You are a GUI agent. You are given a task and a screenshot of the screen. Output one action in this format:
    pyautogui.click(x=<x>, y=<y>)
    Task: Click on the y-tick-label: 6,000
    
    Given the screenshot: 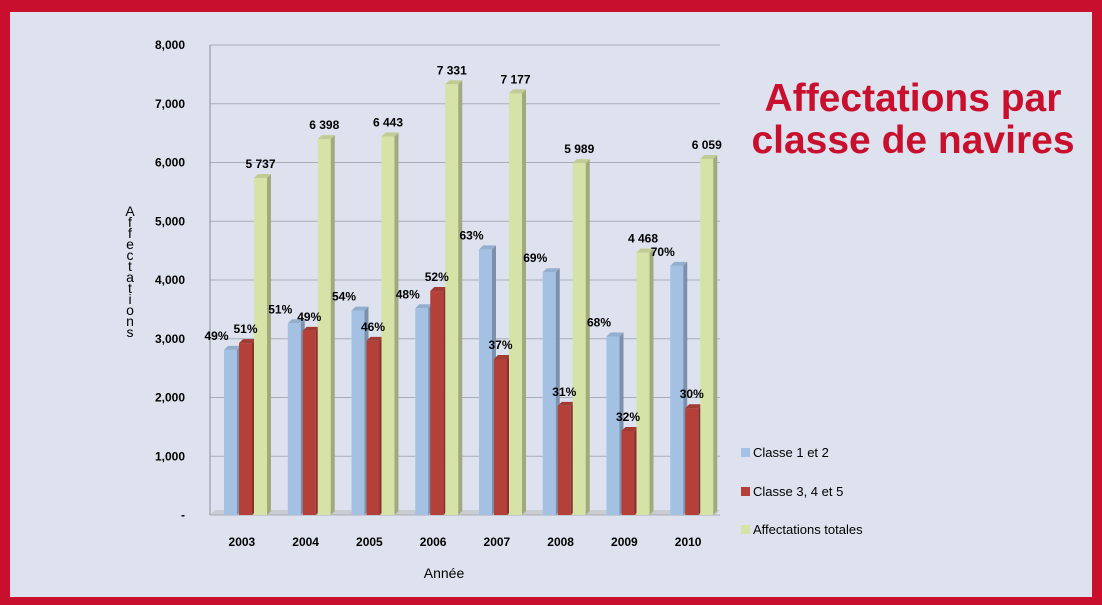 What is the action you would take?
    pyautogui.click(x=170, y=163)
    